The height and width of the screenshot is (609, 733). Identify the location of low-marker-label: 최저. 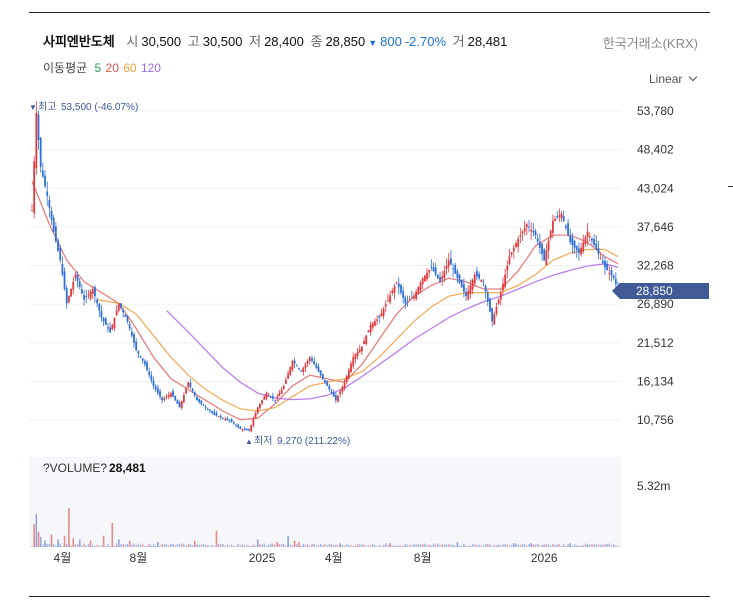
(263, 441).